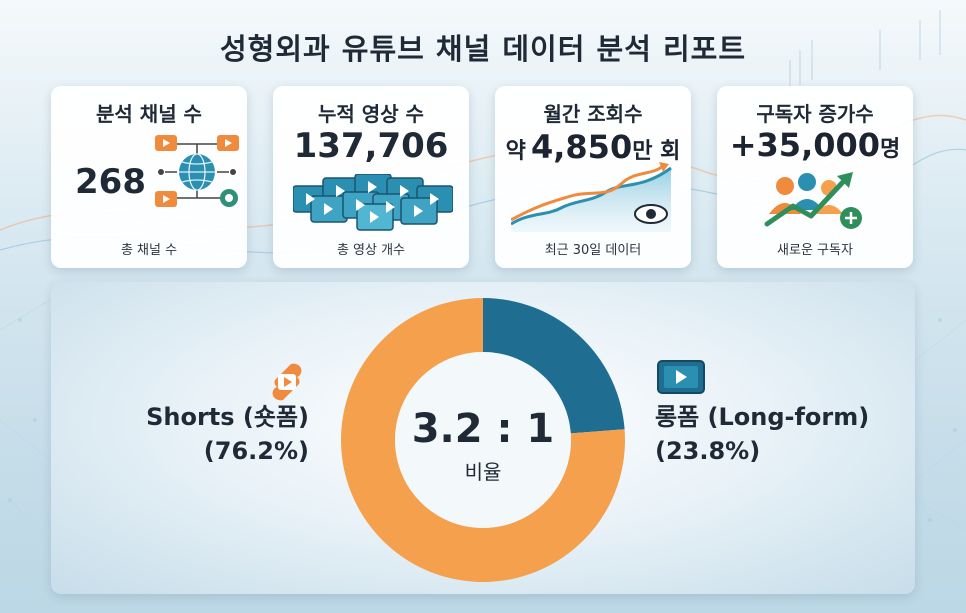 The image size is (966, 613). I want to click on card-channel-count: 분석 채널 수 268 총 채널 수, so click(149, 177).